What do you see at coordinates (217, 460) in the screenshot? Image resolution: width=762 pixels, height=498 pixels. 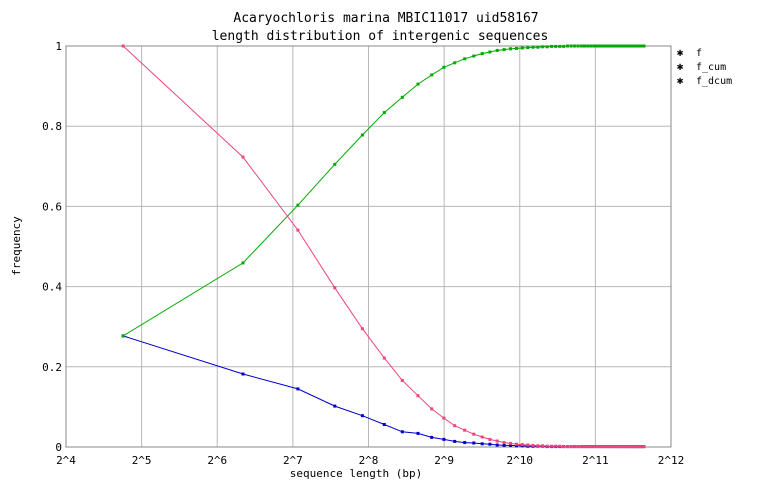 I see `x-tick-label: 2^6` at bounding box center [217, 460].